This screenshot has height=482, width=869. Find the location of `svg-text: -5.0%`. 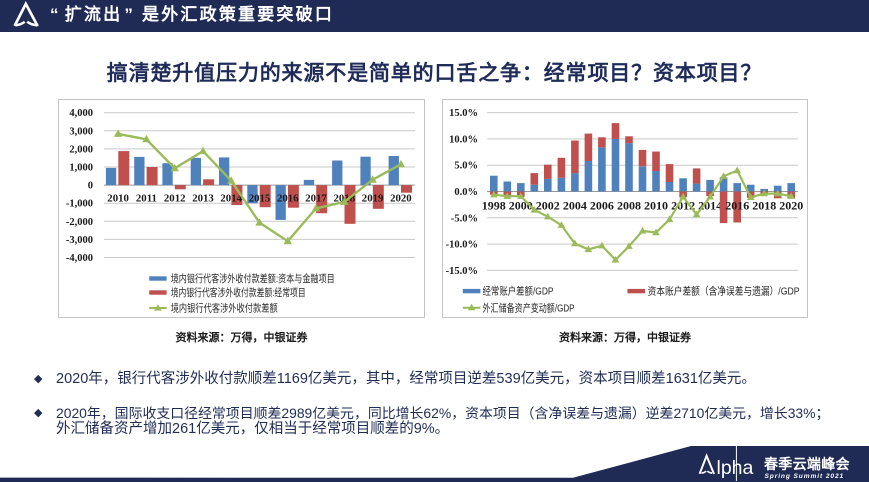

svg-text: -5.0% is located at coordinates (464, 218).